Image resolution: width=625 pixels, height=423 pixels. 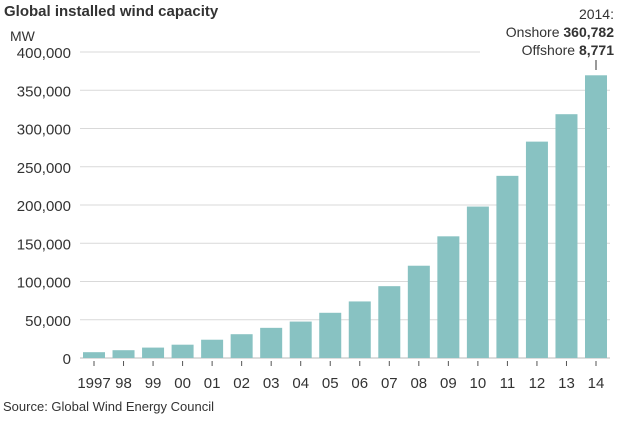 What do you see at coordinates (48, 321) in the screenshot?
I see `y-tick-label: 50,000` at bounding box center [48, 321].